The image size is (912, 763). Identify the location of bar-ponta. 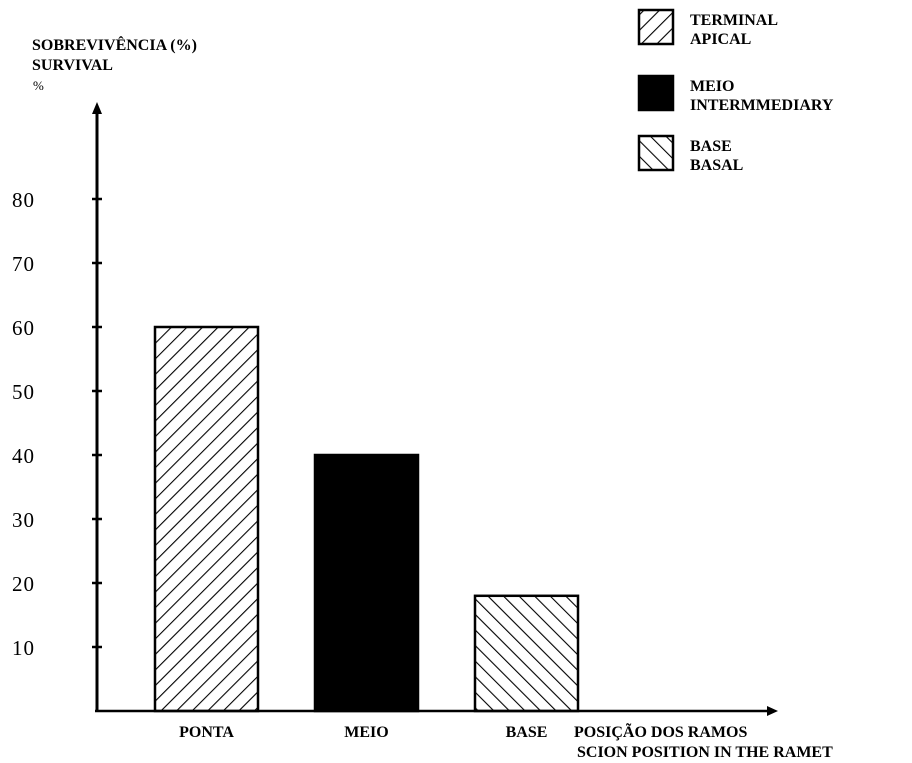
(206, 519).